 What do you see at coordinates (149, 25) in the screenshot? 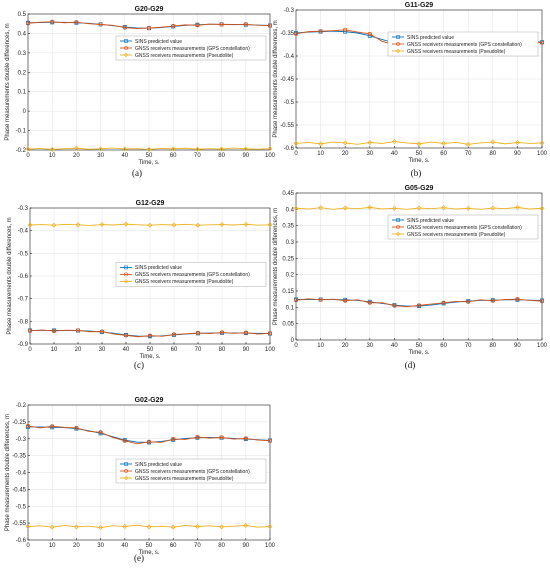
I see `series-line` at bounding box center [149, 25].